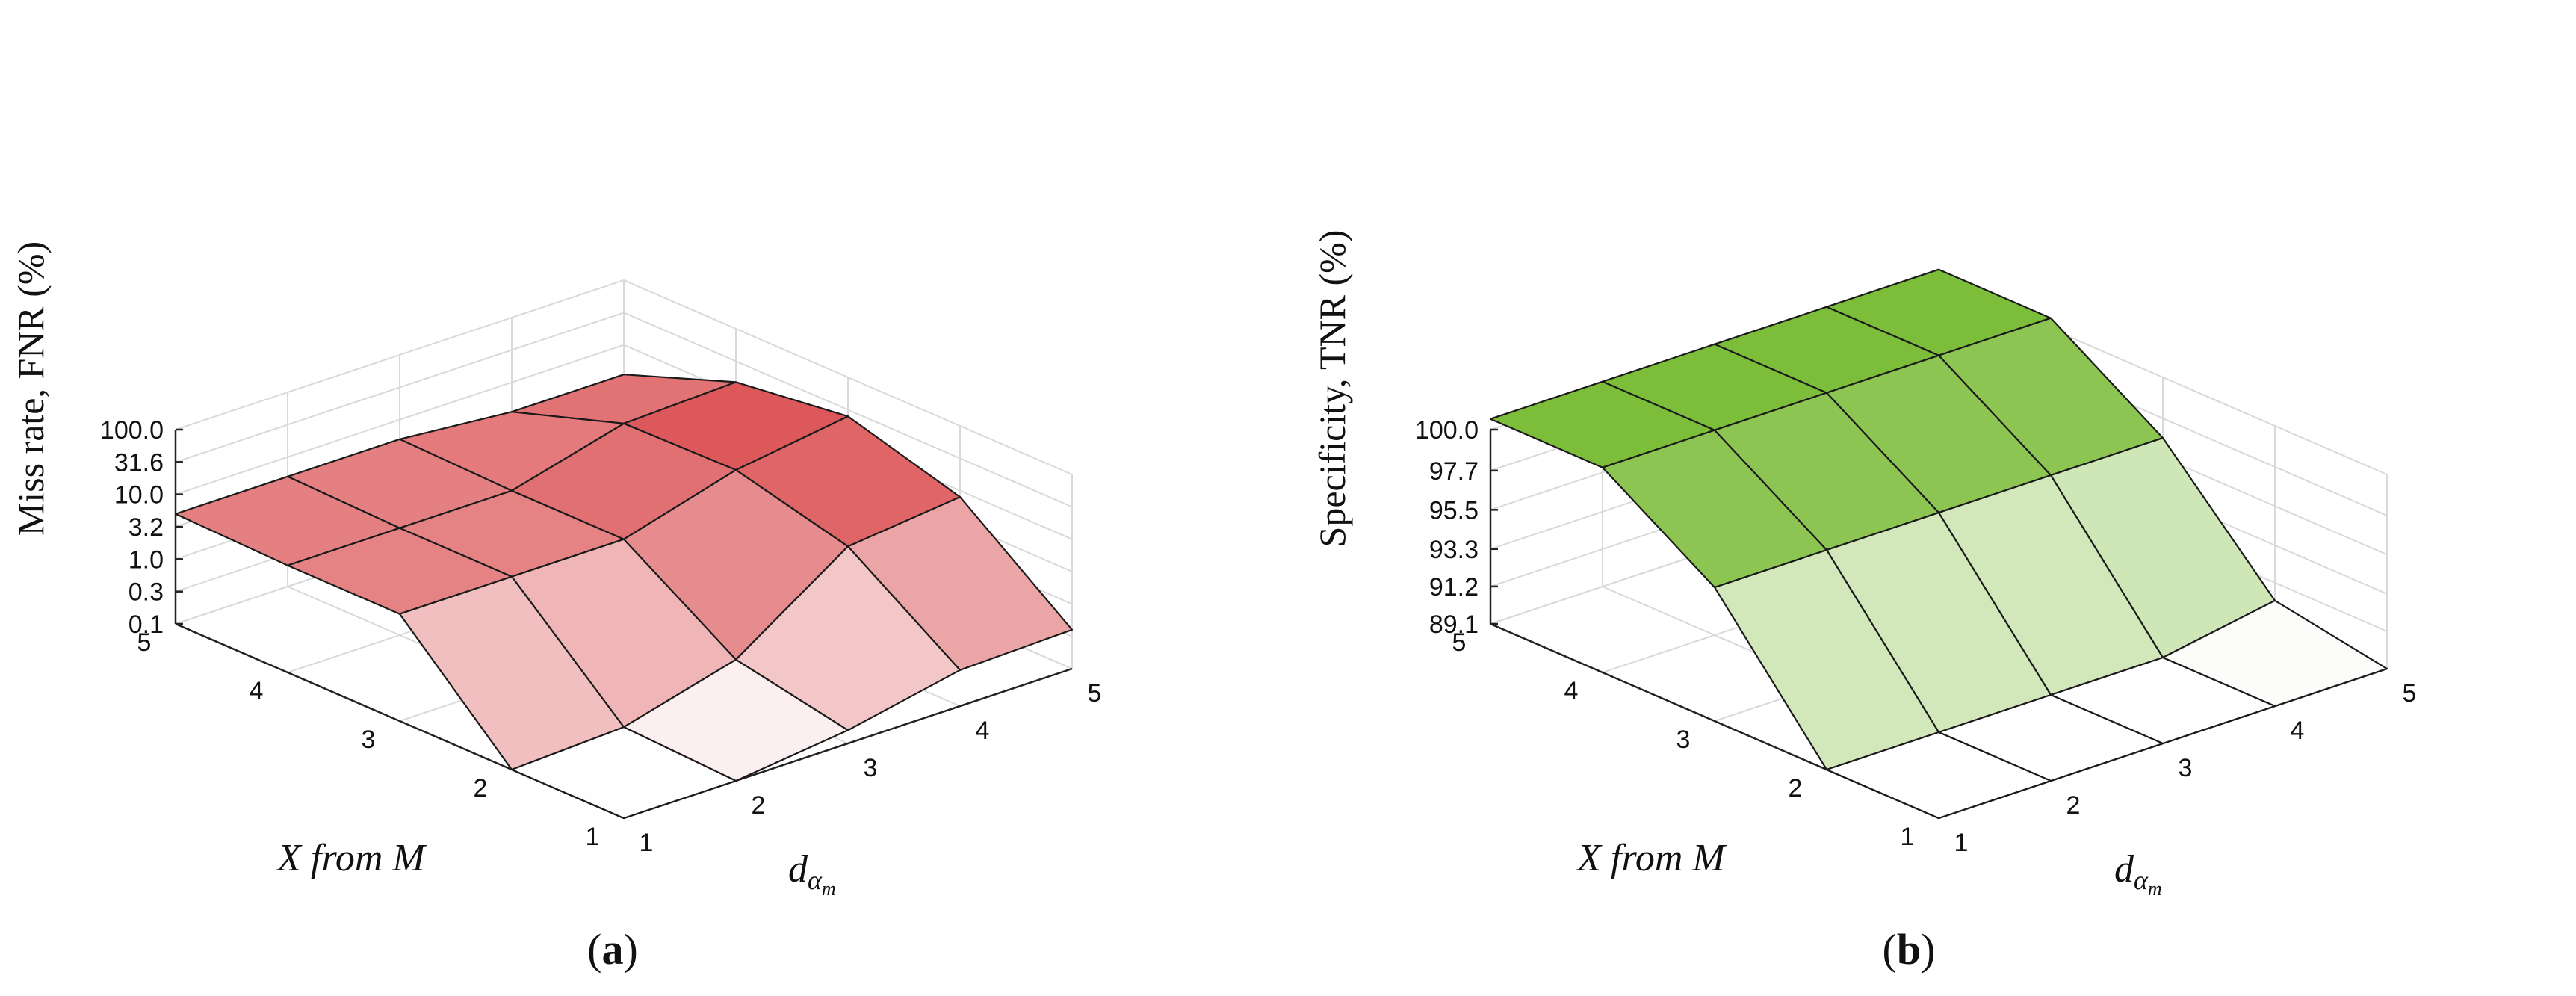  Describe the element at coordinates (1454, 510) in the screenshot. I see `z-tick-label: 95.5` at that location.